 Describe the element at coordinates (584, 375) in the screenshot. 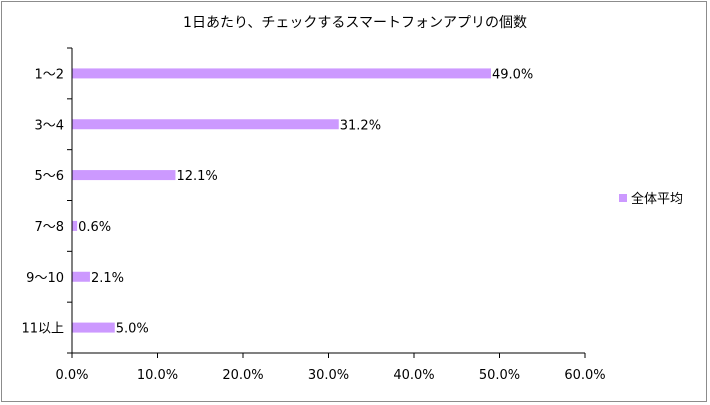

I see `x-tick-label: 60.0%` at that location.